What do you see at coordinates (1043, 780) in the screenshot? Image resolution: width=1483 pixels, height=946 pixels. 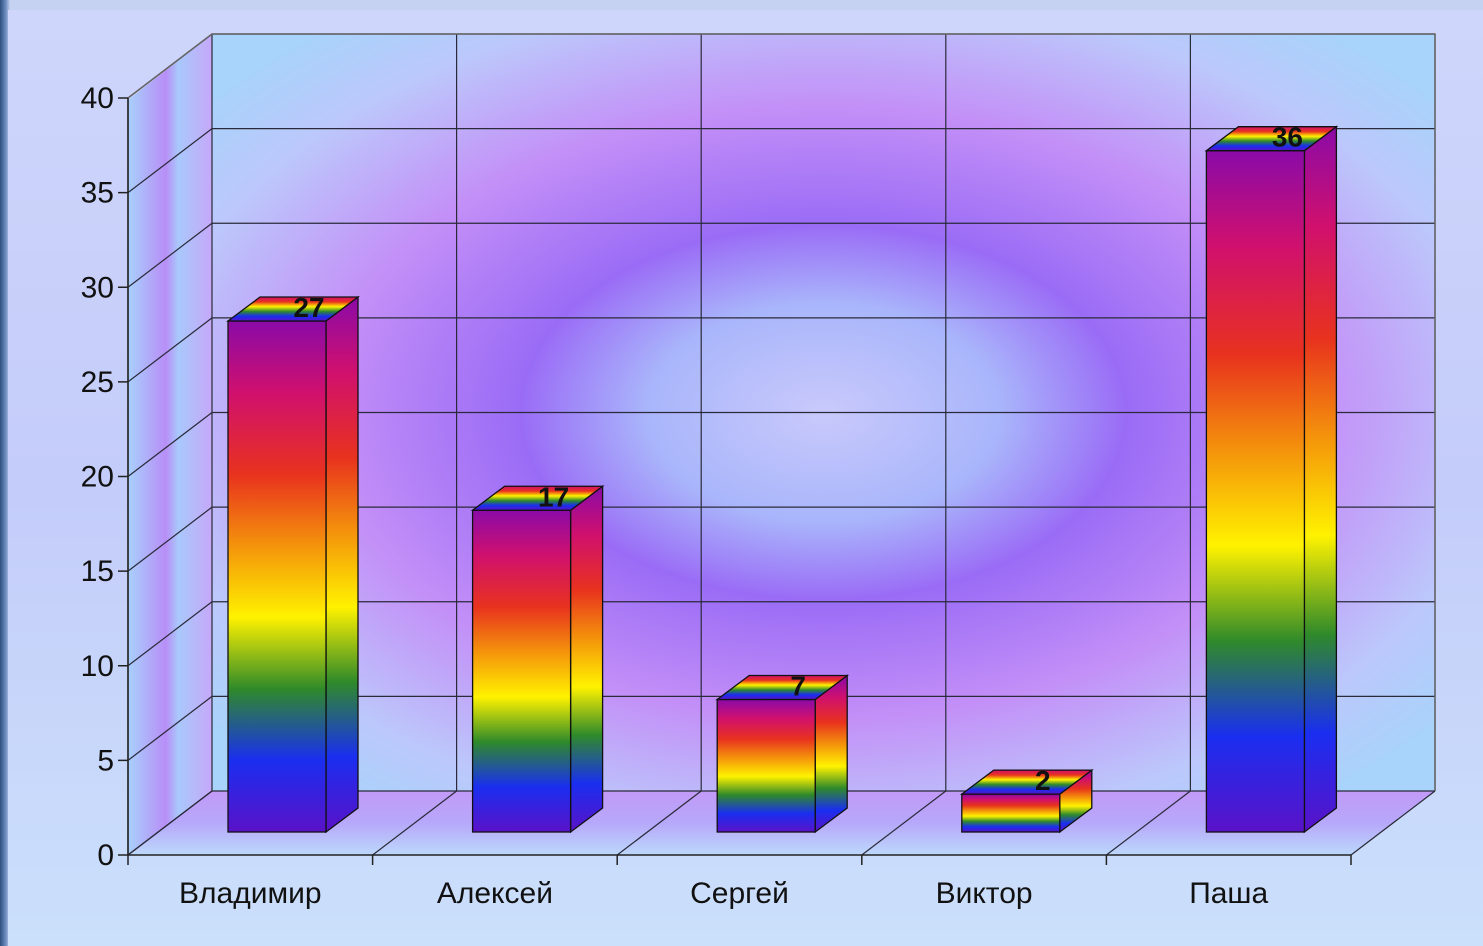 I see `data-label: 2` at bounding box center [1043, 780].